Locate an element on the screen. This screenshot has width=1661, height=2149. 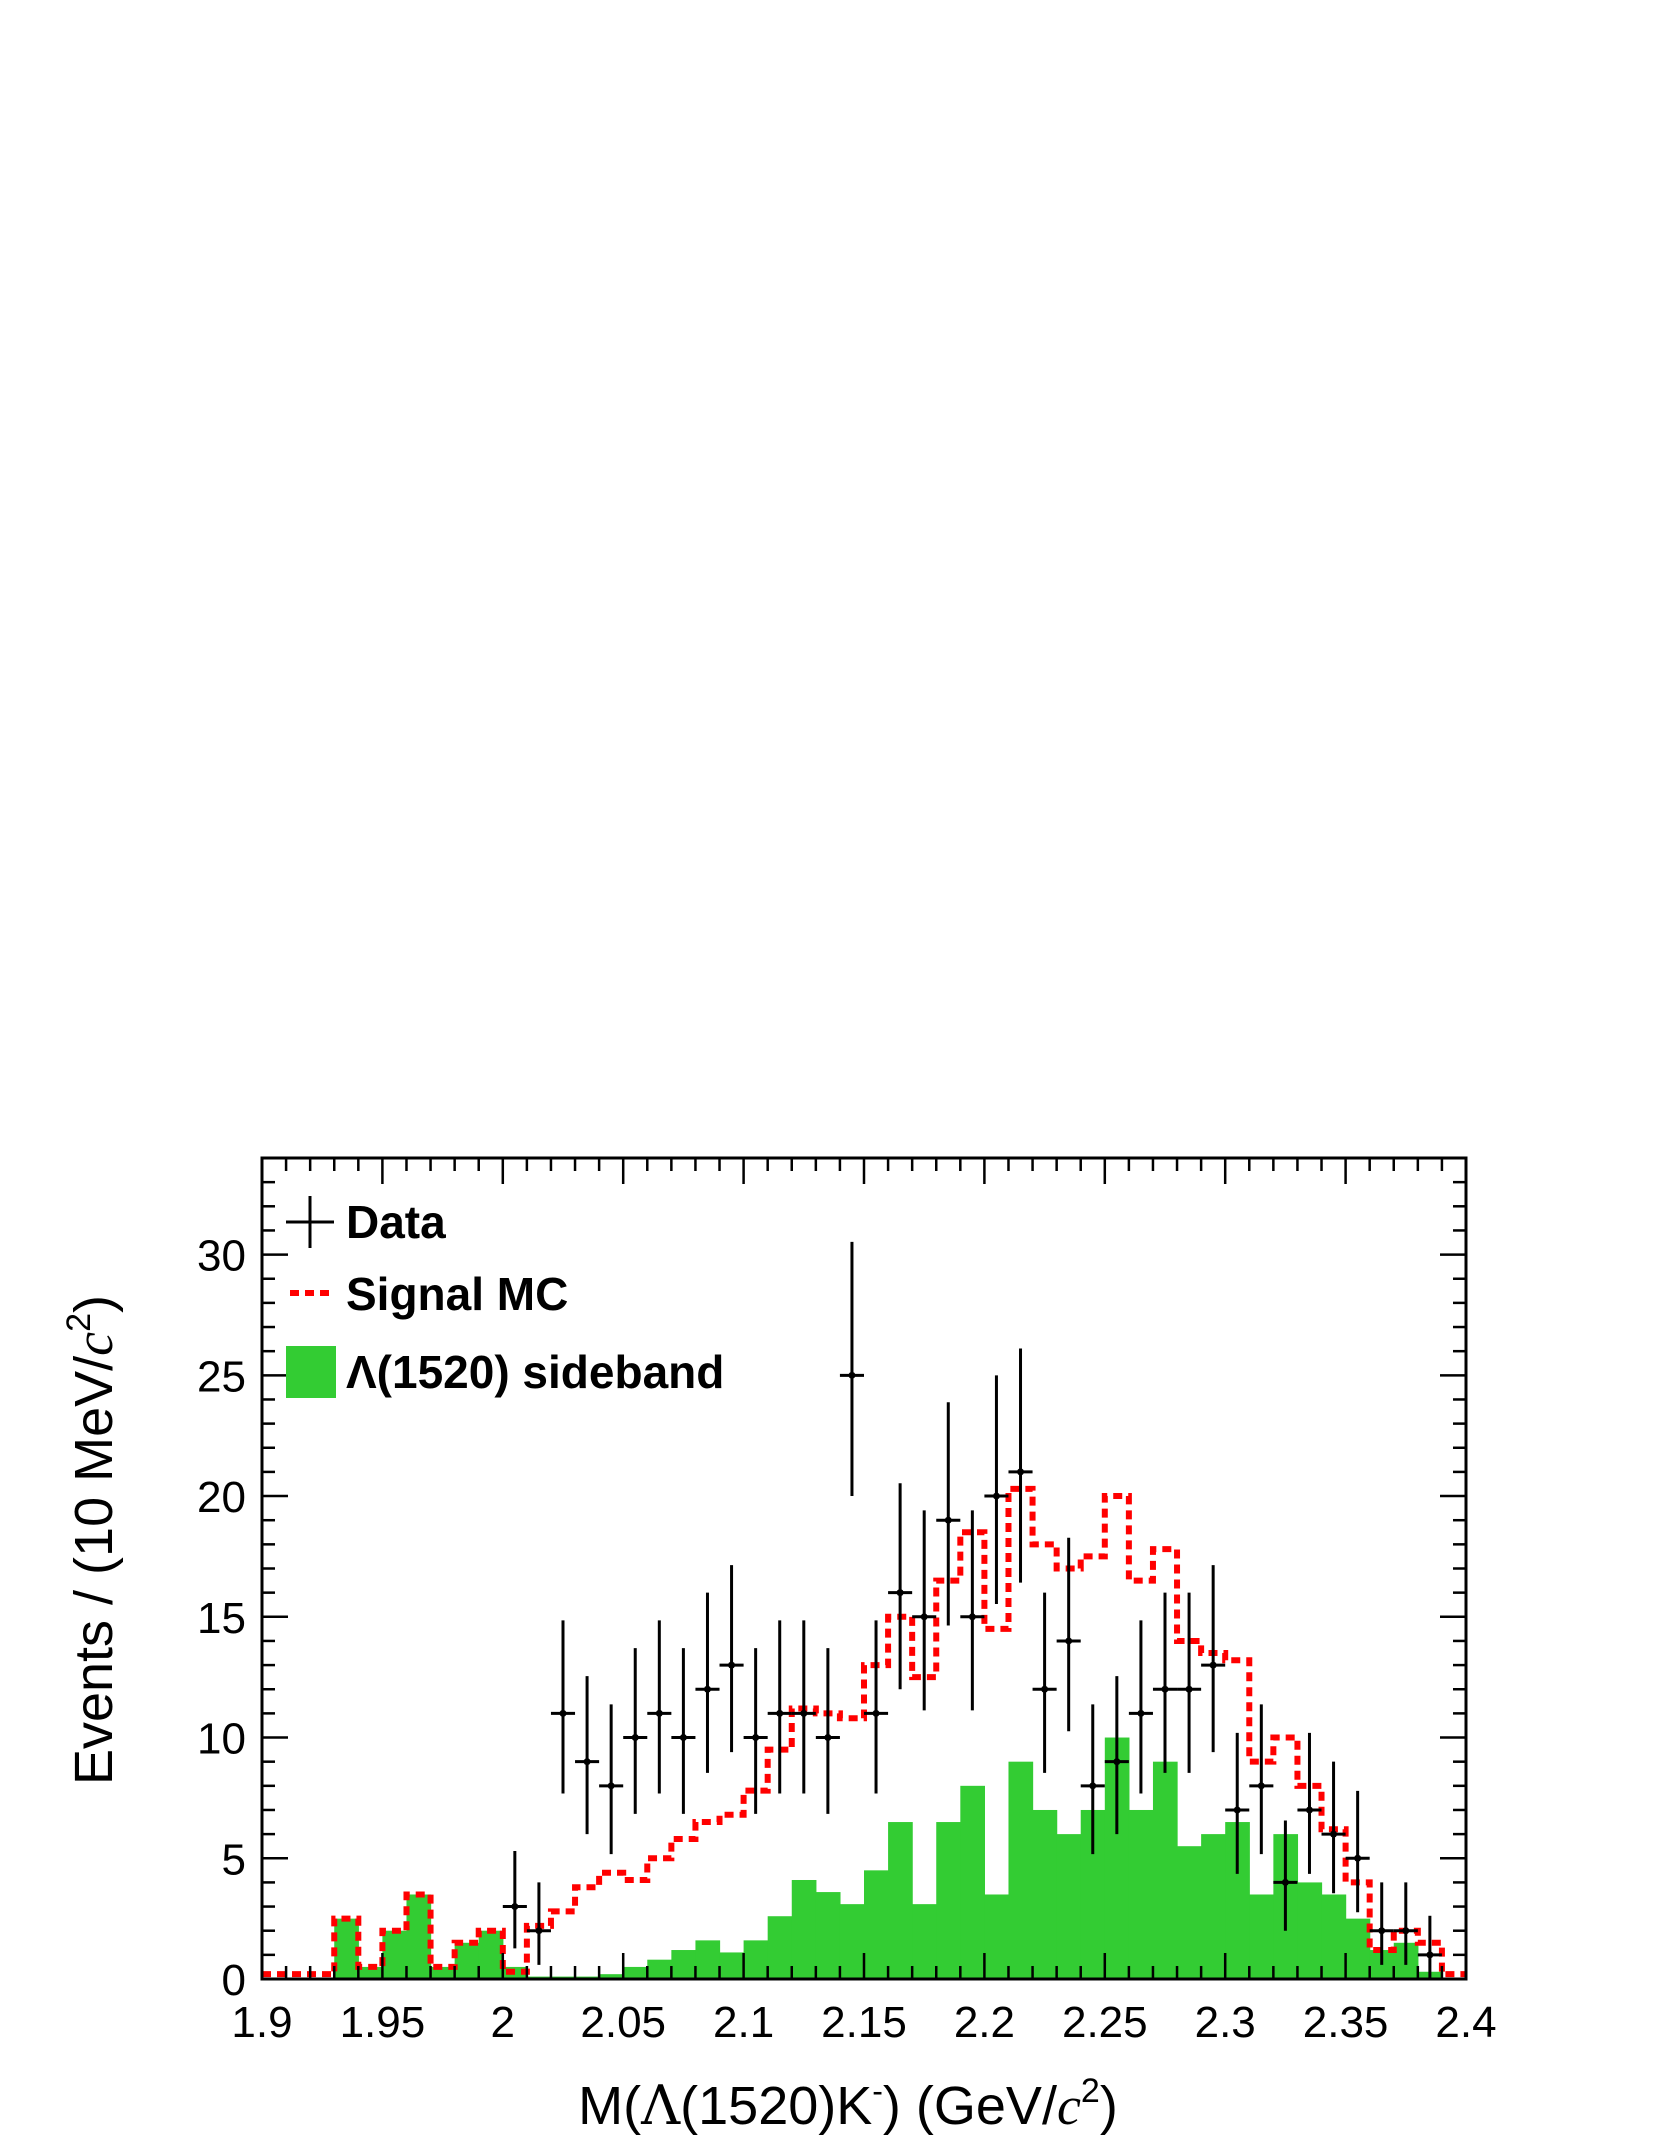
y-axis-title: Events / (10 MeV/c2) is located at coordinates (92, 1540).